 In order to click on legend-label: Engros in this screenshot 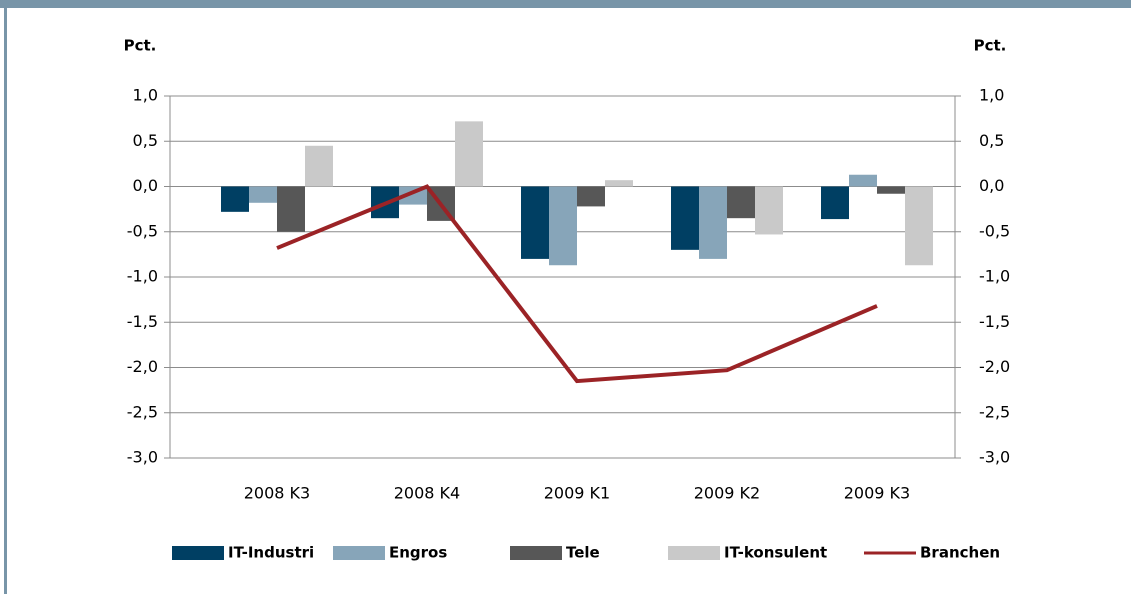, I will do `click(418, 553)`.